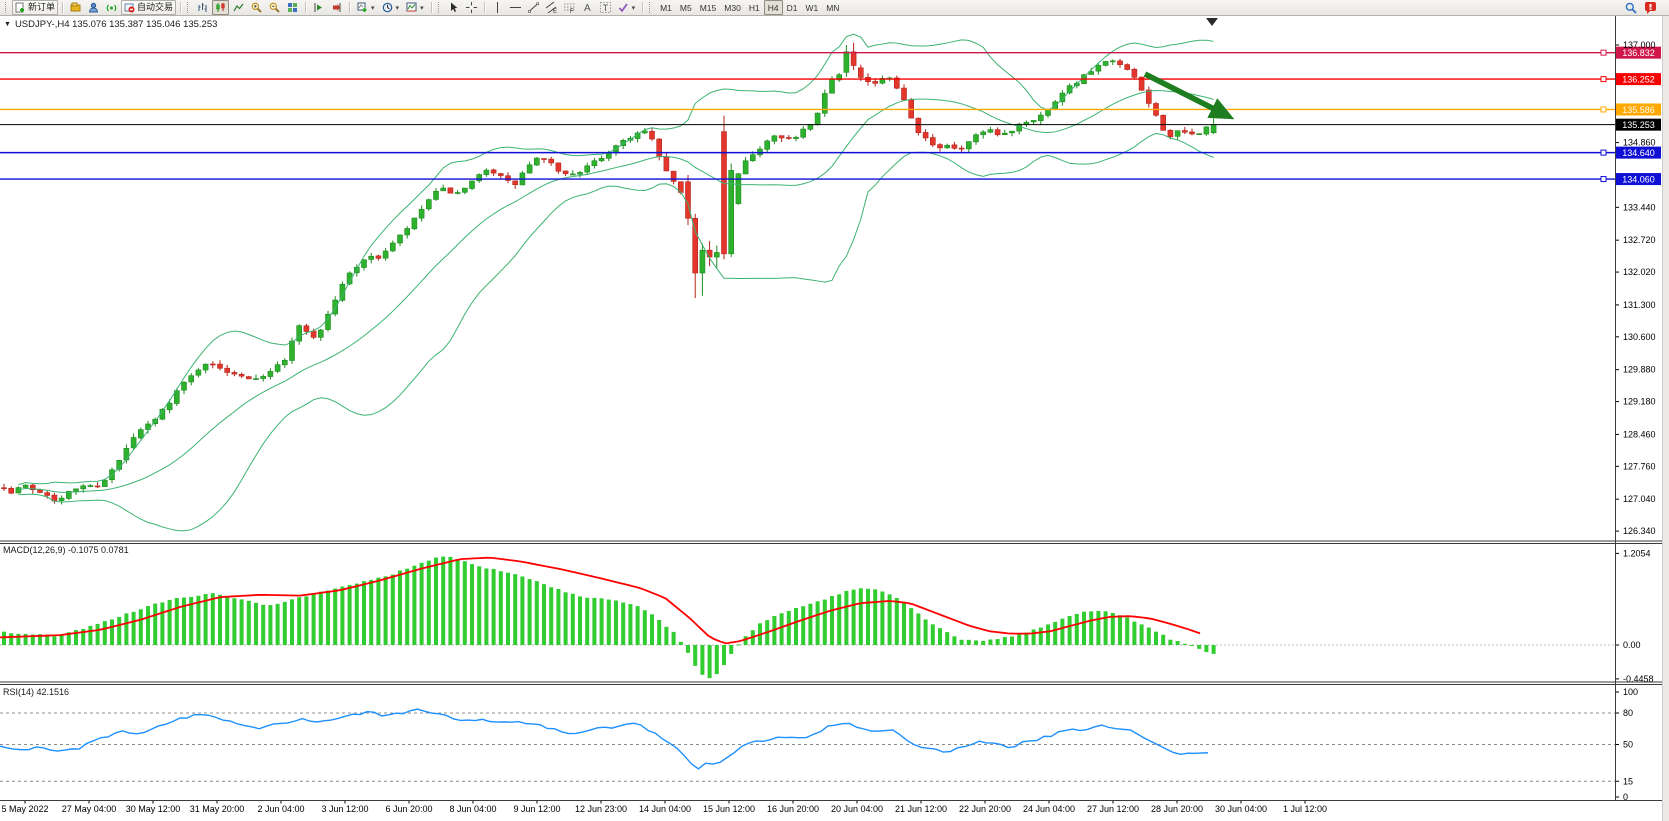  What do you see at coordinates (408, 809) in the screenshot?
I see `svg-text: 6 Jun 20:00` at bounding box center [408, 809].